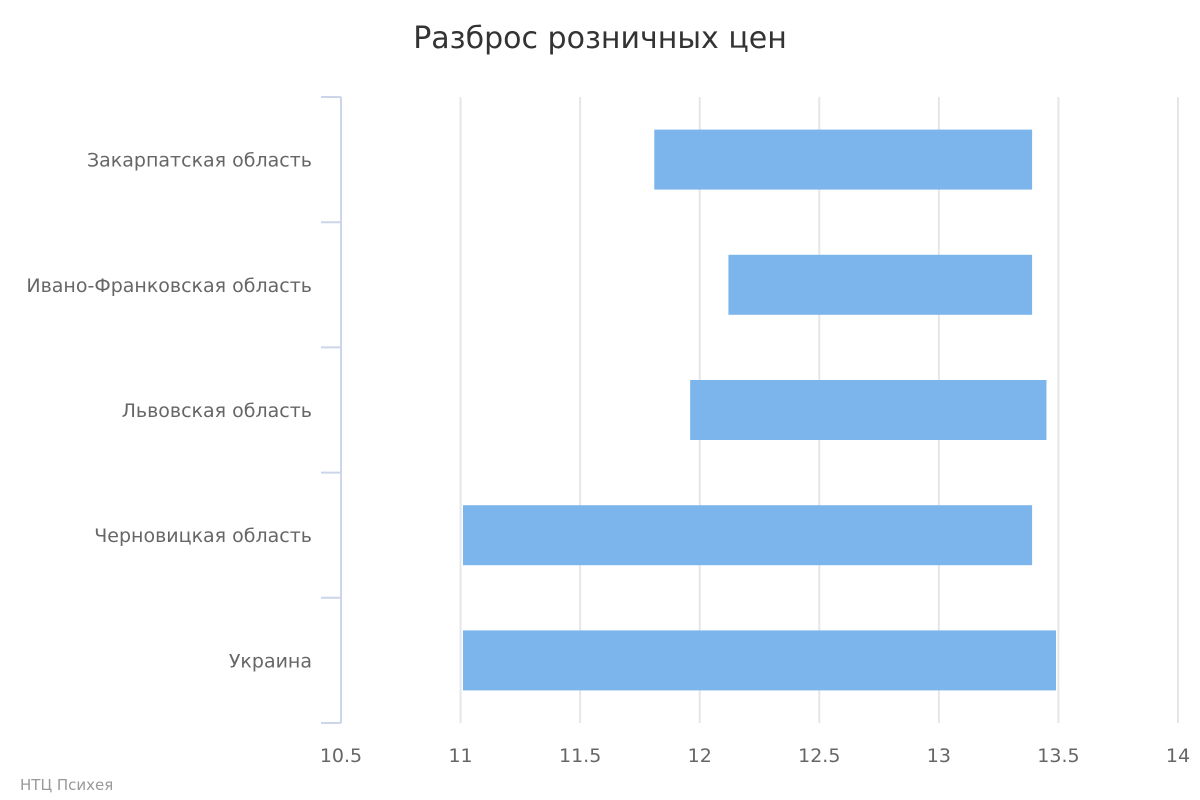 This screenshot has width=1200, height=800. What do you see at coordinates (700, 756) in the screenshot?
I see `tick-label: 12` at bounding box center [700, 756].